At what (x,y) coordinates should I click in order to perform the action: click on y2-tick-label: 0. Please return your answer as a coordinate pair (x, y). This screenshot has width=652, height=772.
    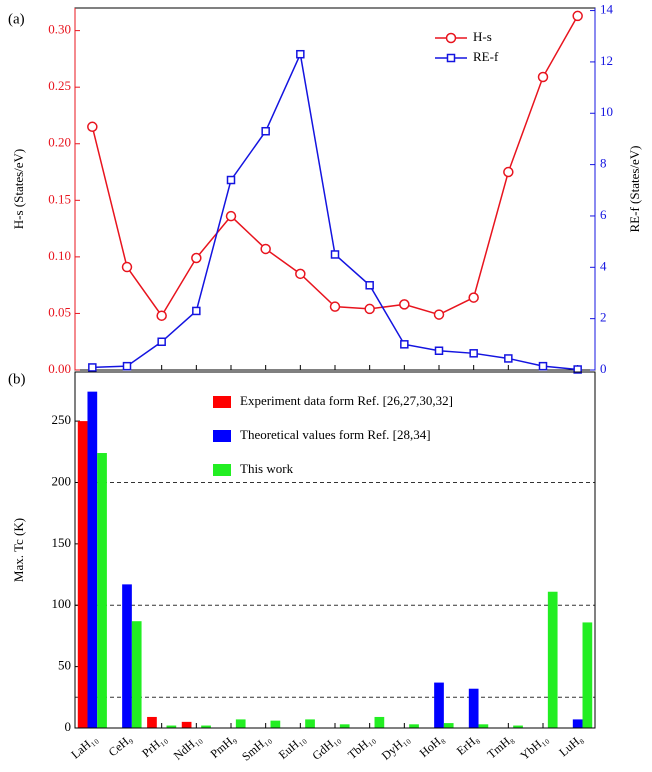
    Looking at the image, I should click on (603, 368).